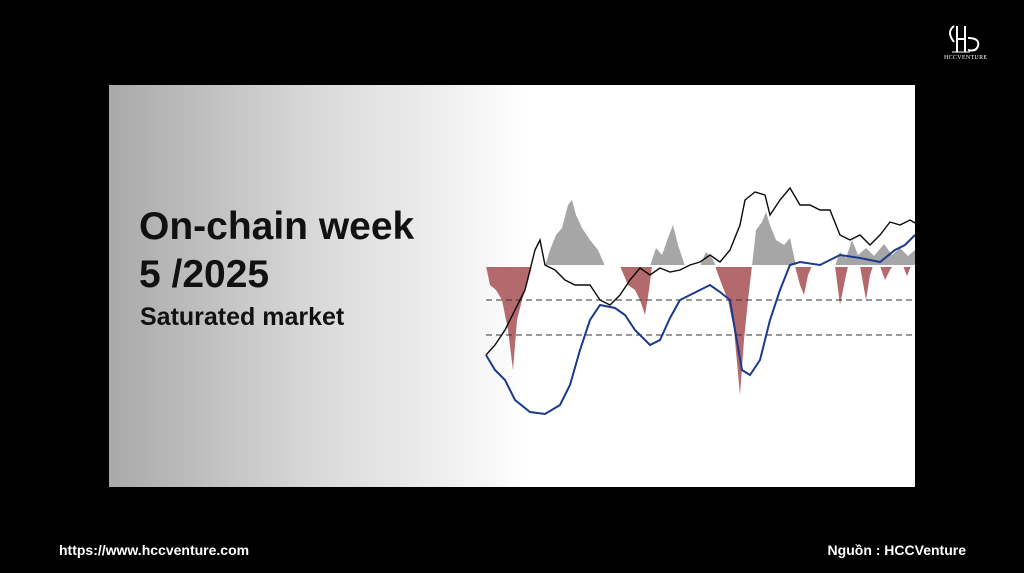  What do you see at coordinates (204, 274) in the screenshot?
I see `title-line: 5 /2025` at bounding box center [204, 274].